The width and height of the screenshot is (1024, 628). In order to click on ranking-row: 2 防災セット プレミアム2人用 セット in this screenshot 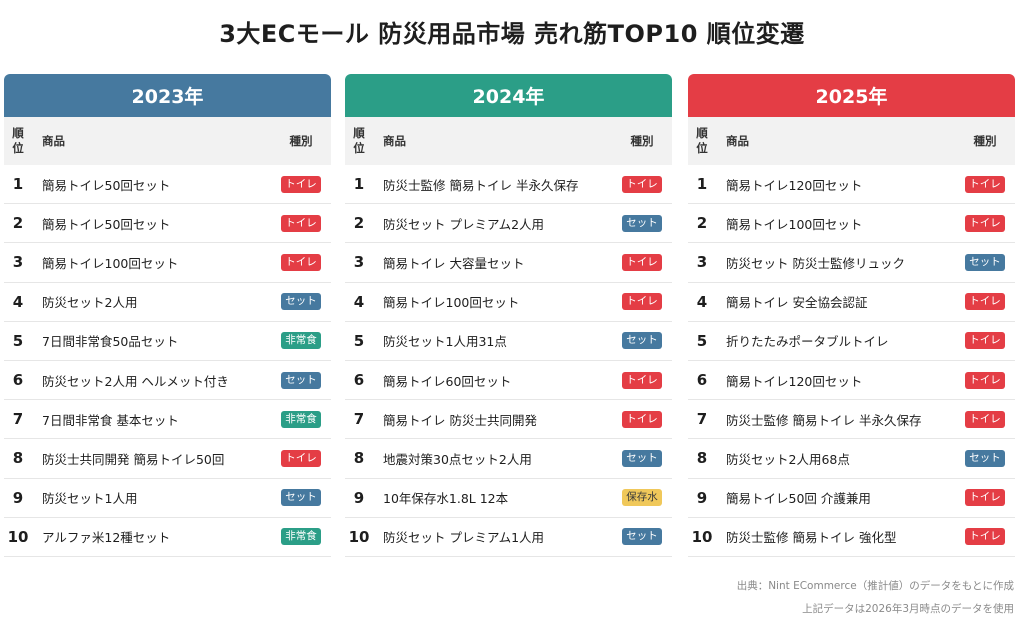, I will do `click(508, 224)`.